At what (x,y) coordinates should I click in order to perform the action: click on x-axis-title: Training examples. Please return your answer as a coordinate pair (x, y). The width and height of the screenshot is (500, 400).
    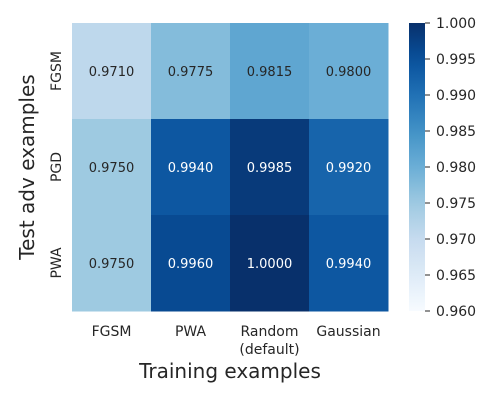
    Looking at the image, I should click on (229, 371).